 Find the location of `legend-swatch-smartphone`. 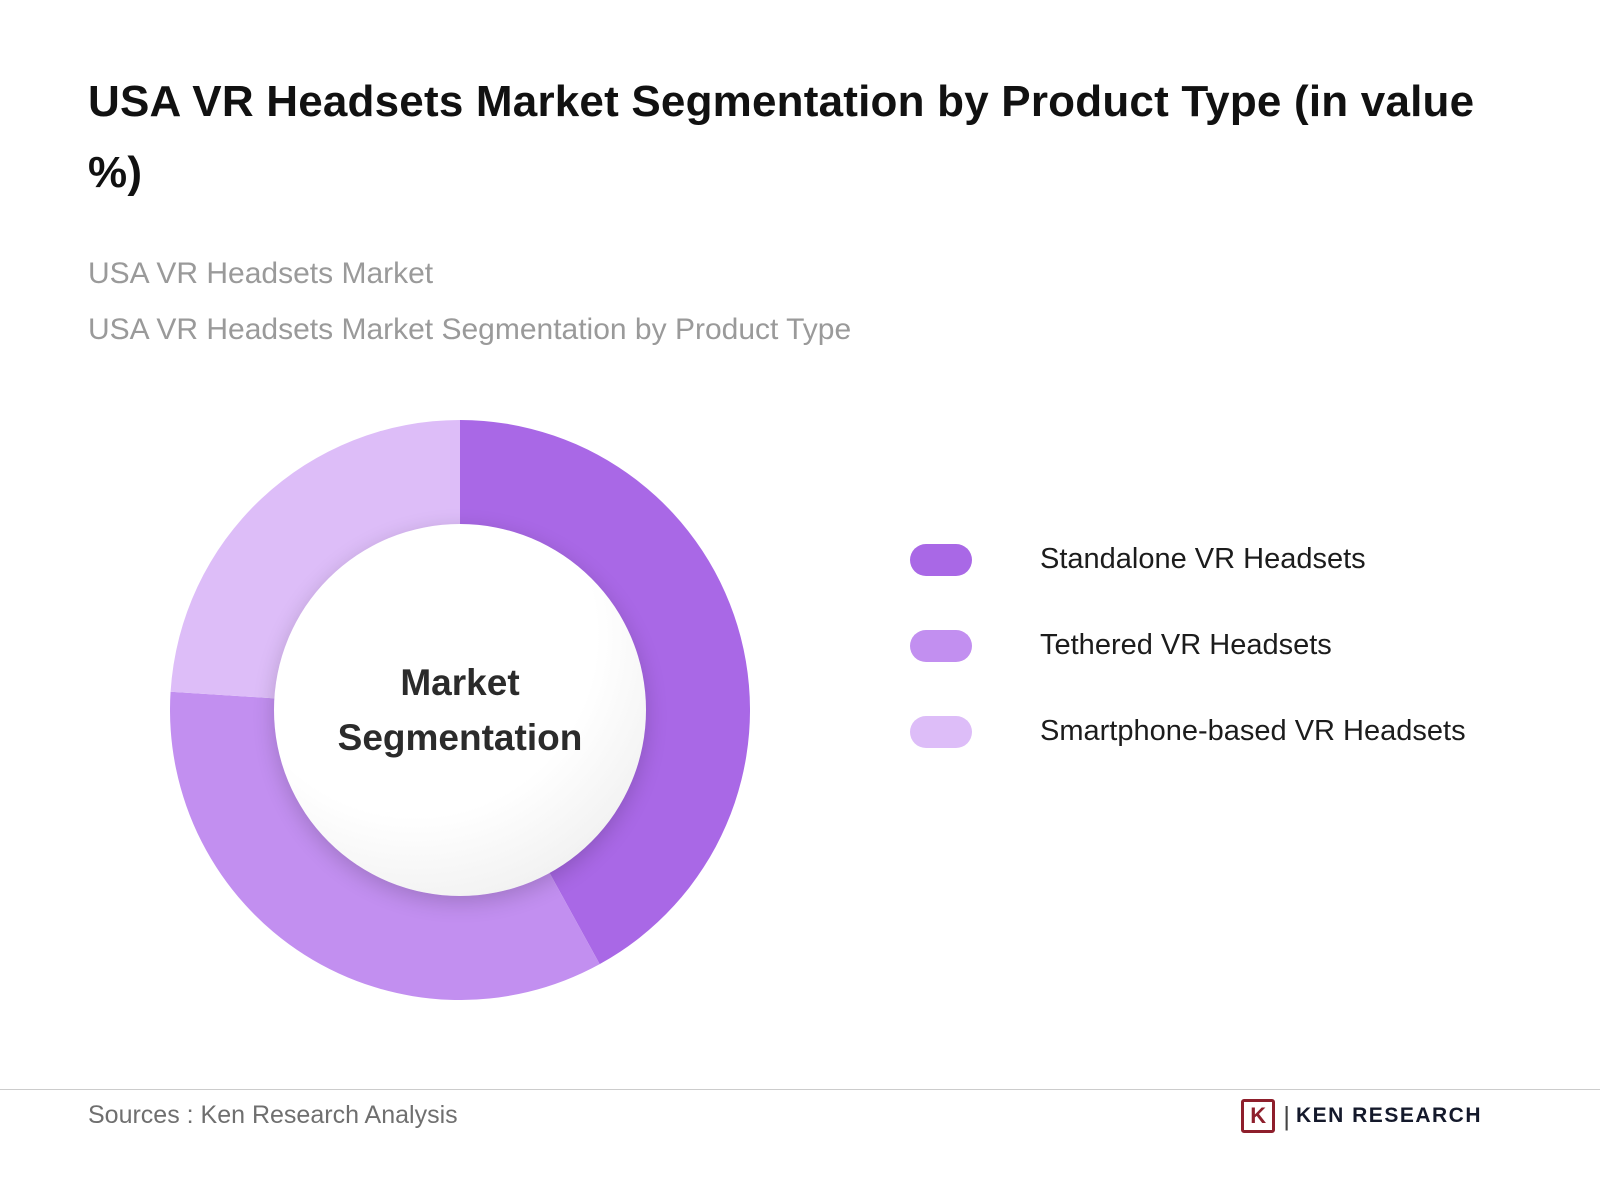

legend-swatch-smartphone is located at coordinates (941, 731).